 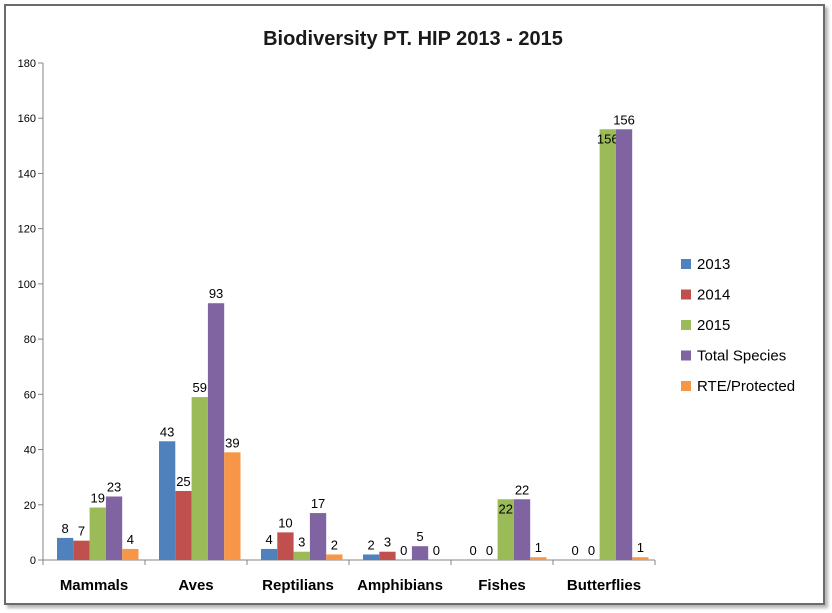 I want to click on y-tick-label: 60, so click(x=30, y=395).